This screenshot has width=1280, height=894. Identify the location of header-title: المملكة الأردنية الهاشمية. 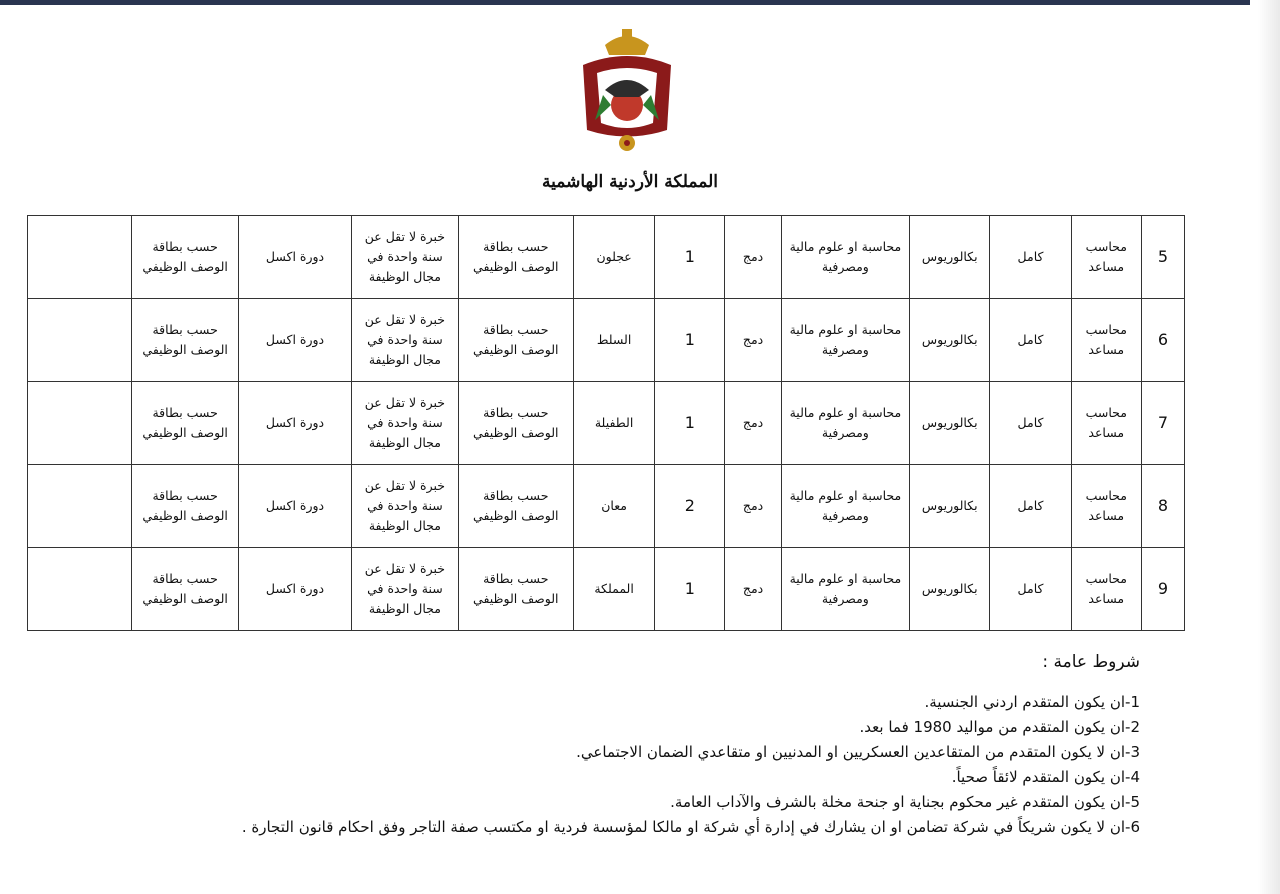
(630, 182).